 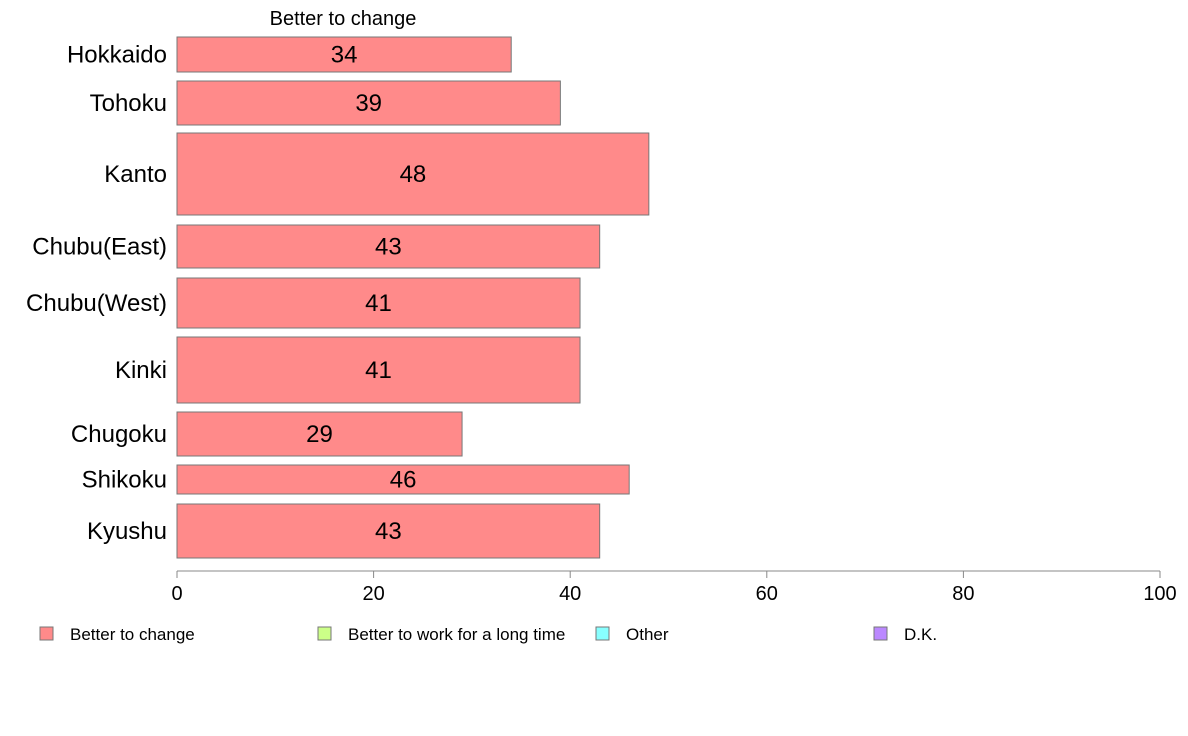 What do you see at coordinates (570, 594) in the screenshot?
I see `x-tick-label: 40` at bounding box center [570, 594].